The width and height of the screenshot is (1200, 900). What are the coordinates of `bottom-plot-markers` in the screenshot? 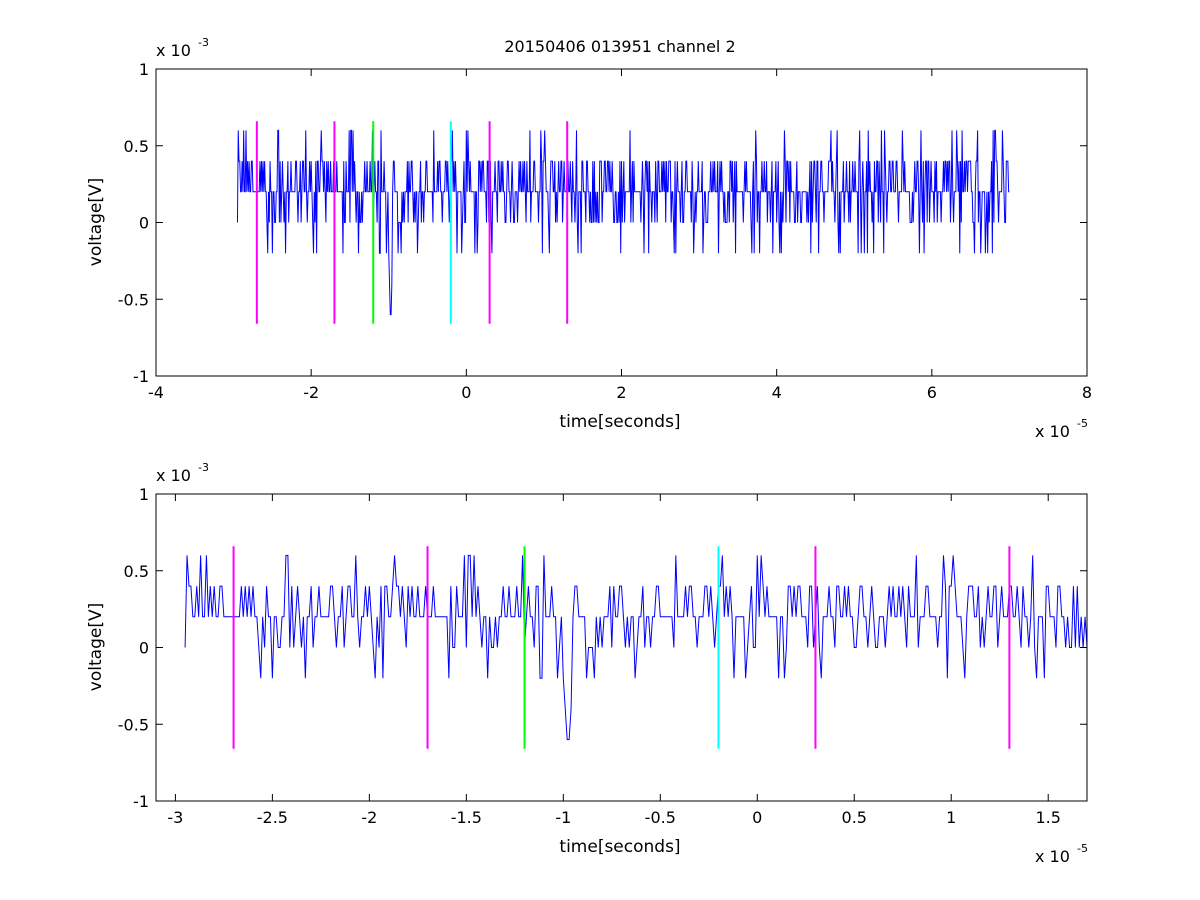 It's located at (621, 647).